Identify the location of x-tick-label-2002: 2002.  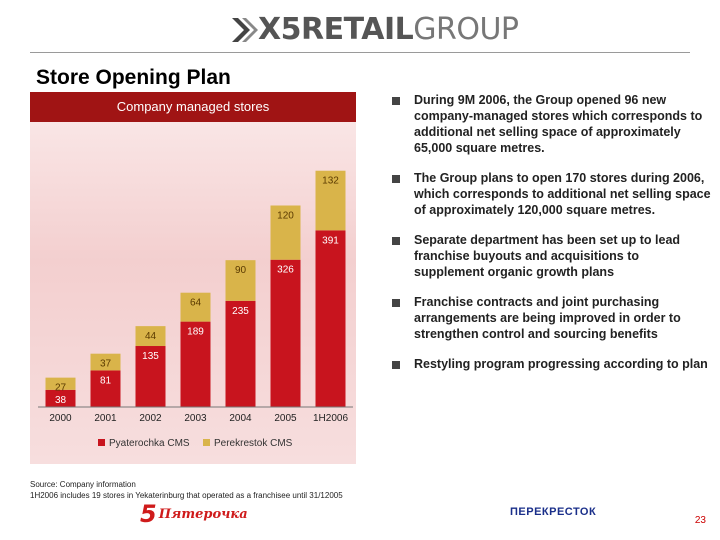
(150, 418).